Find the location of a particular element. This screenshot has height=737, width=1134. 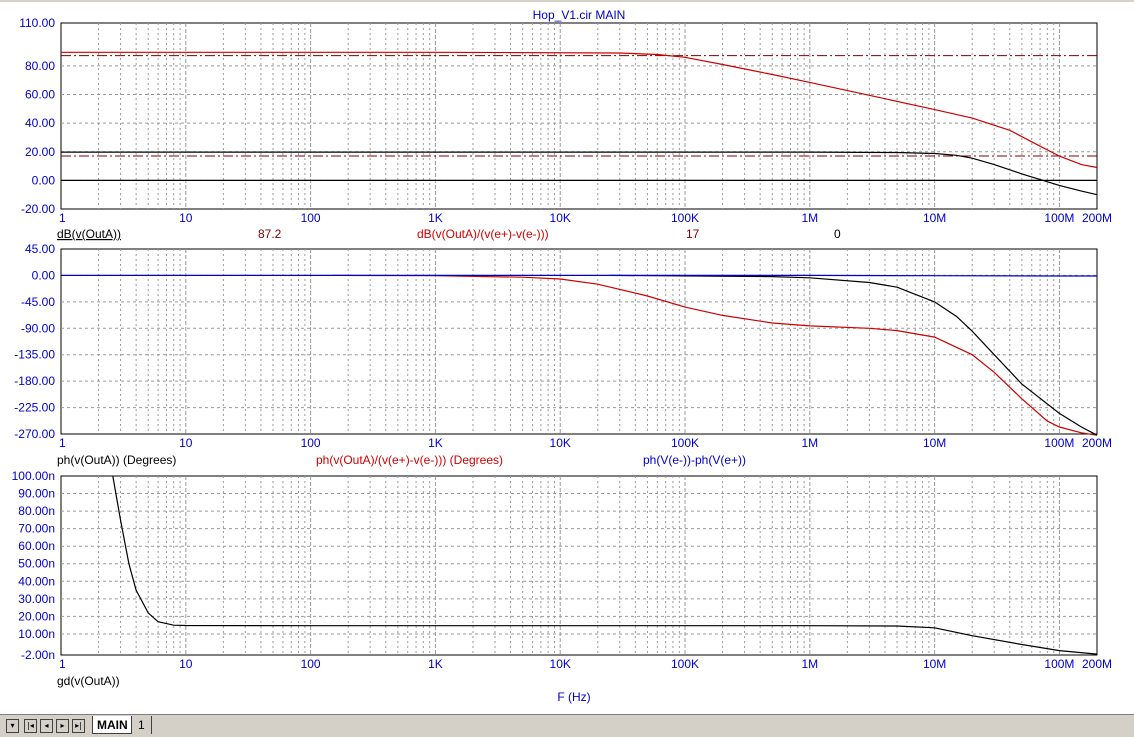

y-tick-label: 60.00n is located at coordinates (36, 546).